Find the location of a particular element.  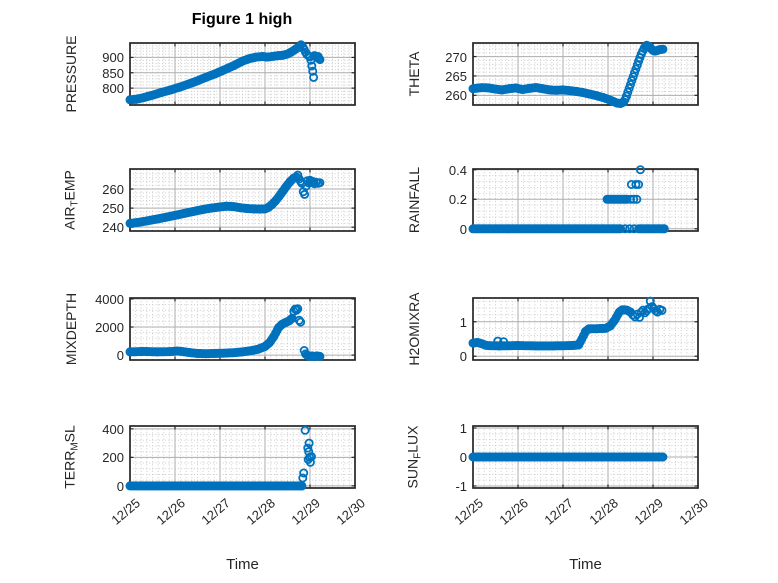

y-axis-label-text: AIR is located at coordinates (69, 218).